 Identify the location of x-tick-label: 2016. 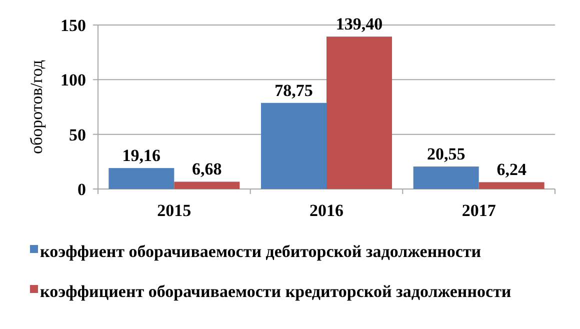
(327, 210).